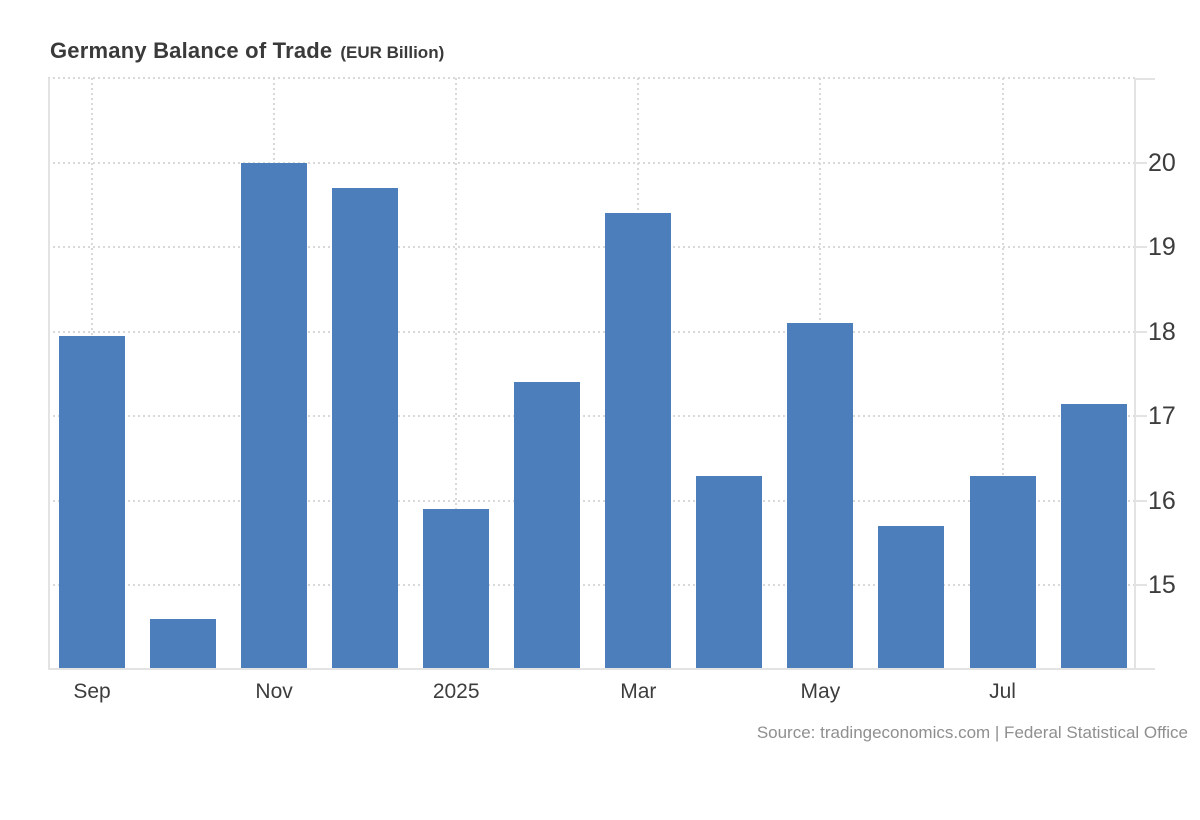  I want to click on x-axis-line, so click(601, 669).